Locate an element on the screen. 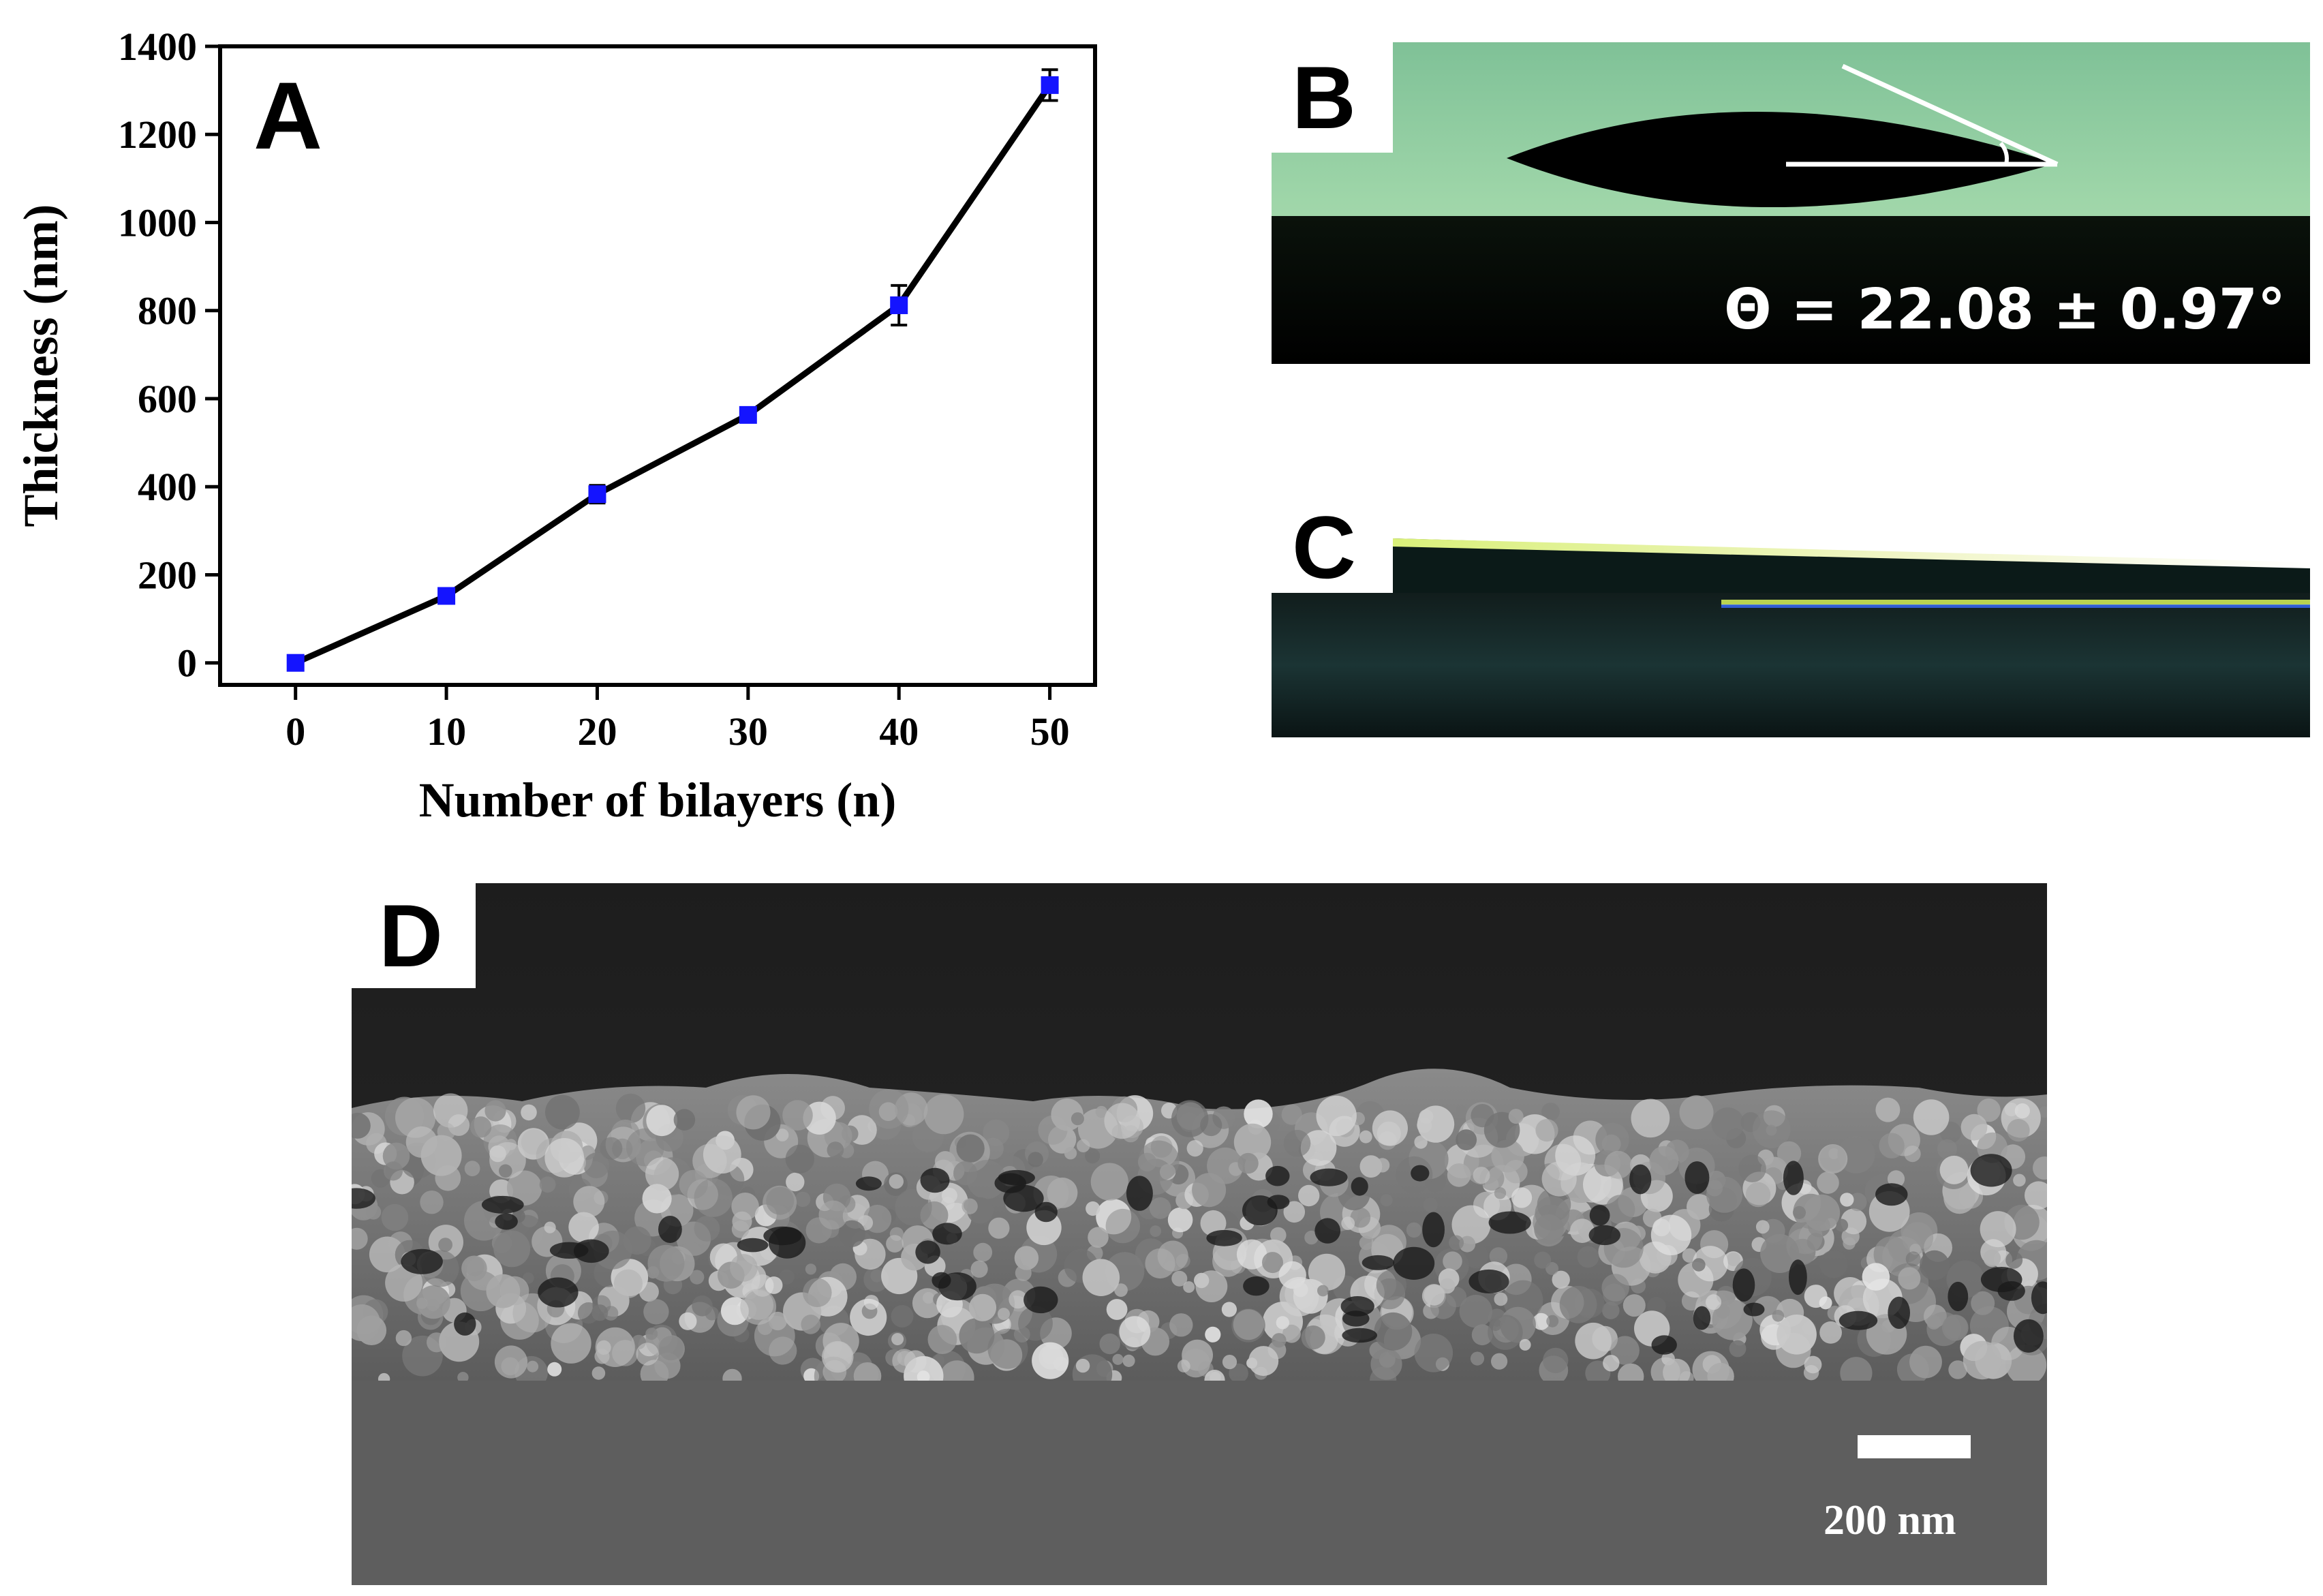 The width and height of the screenshot is (2323, 1596). y-tick-label: 1000 is located at coordinates (157, 222).